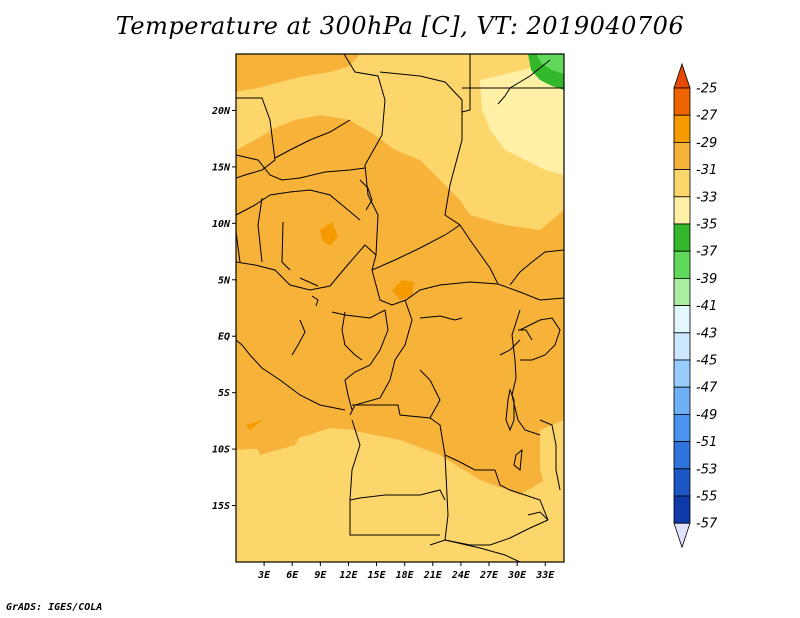 The height and width of the screenshot is (618, 800). Describe the element at coordinates (405, 575) in the screenshot. I see `lon-tick-label: 18E` at that location.